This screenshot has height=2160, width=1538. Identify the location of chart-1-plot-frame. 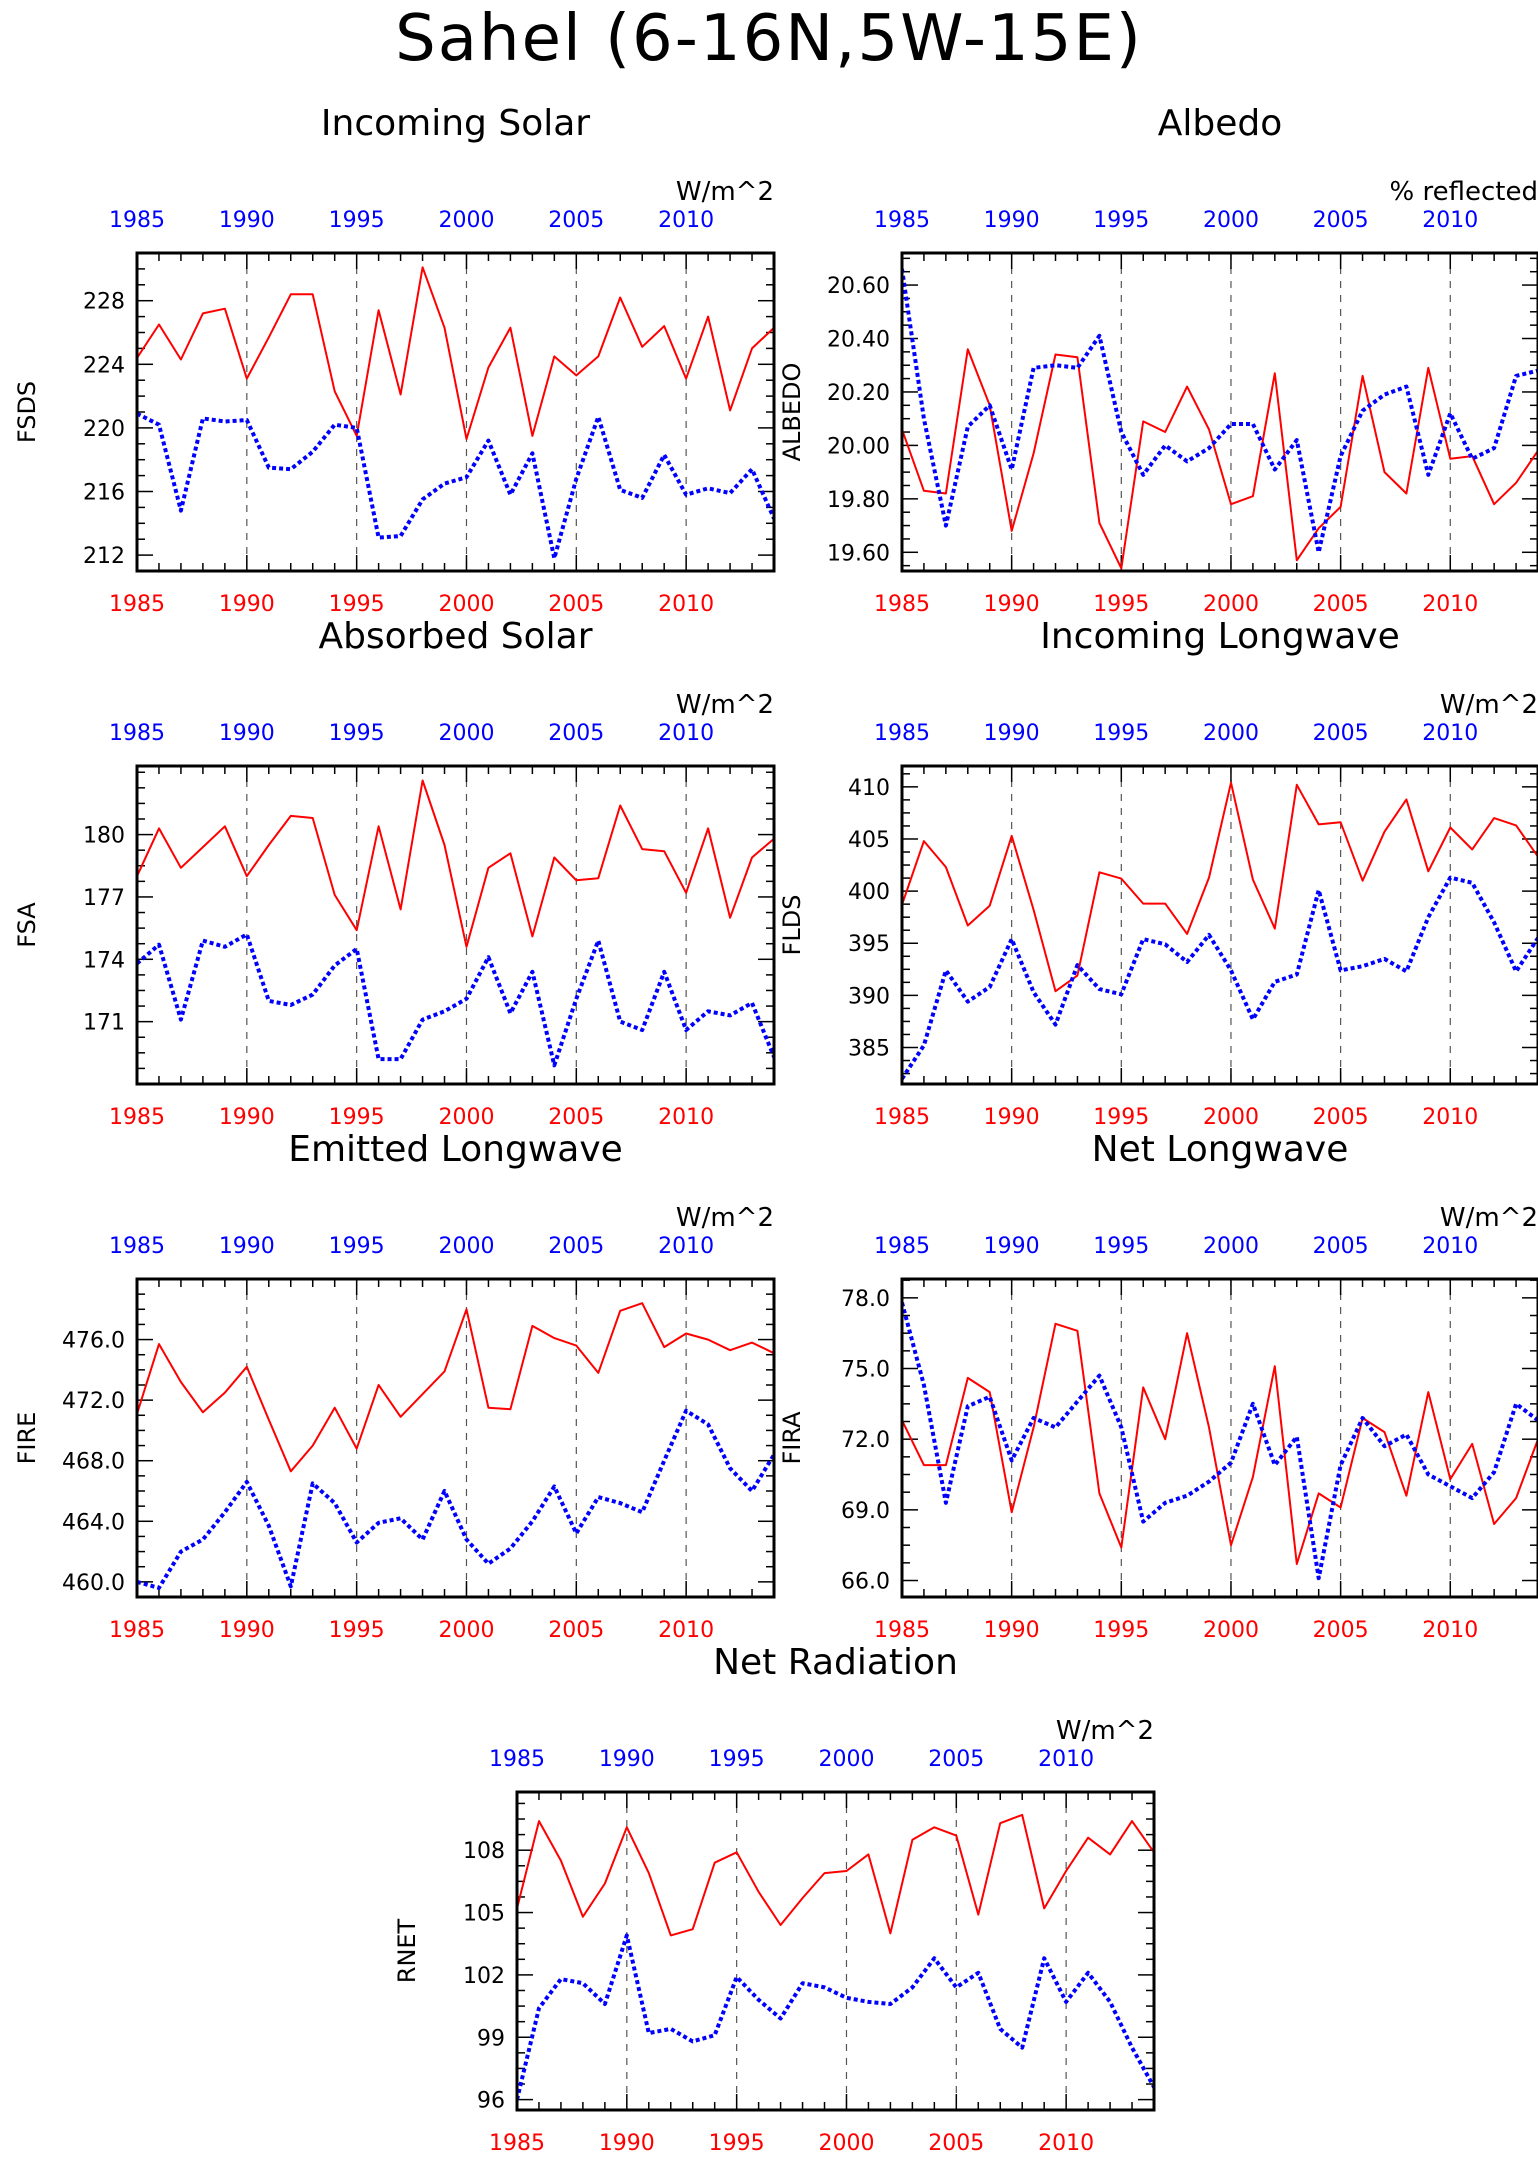
(1219, 412).